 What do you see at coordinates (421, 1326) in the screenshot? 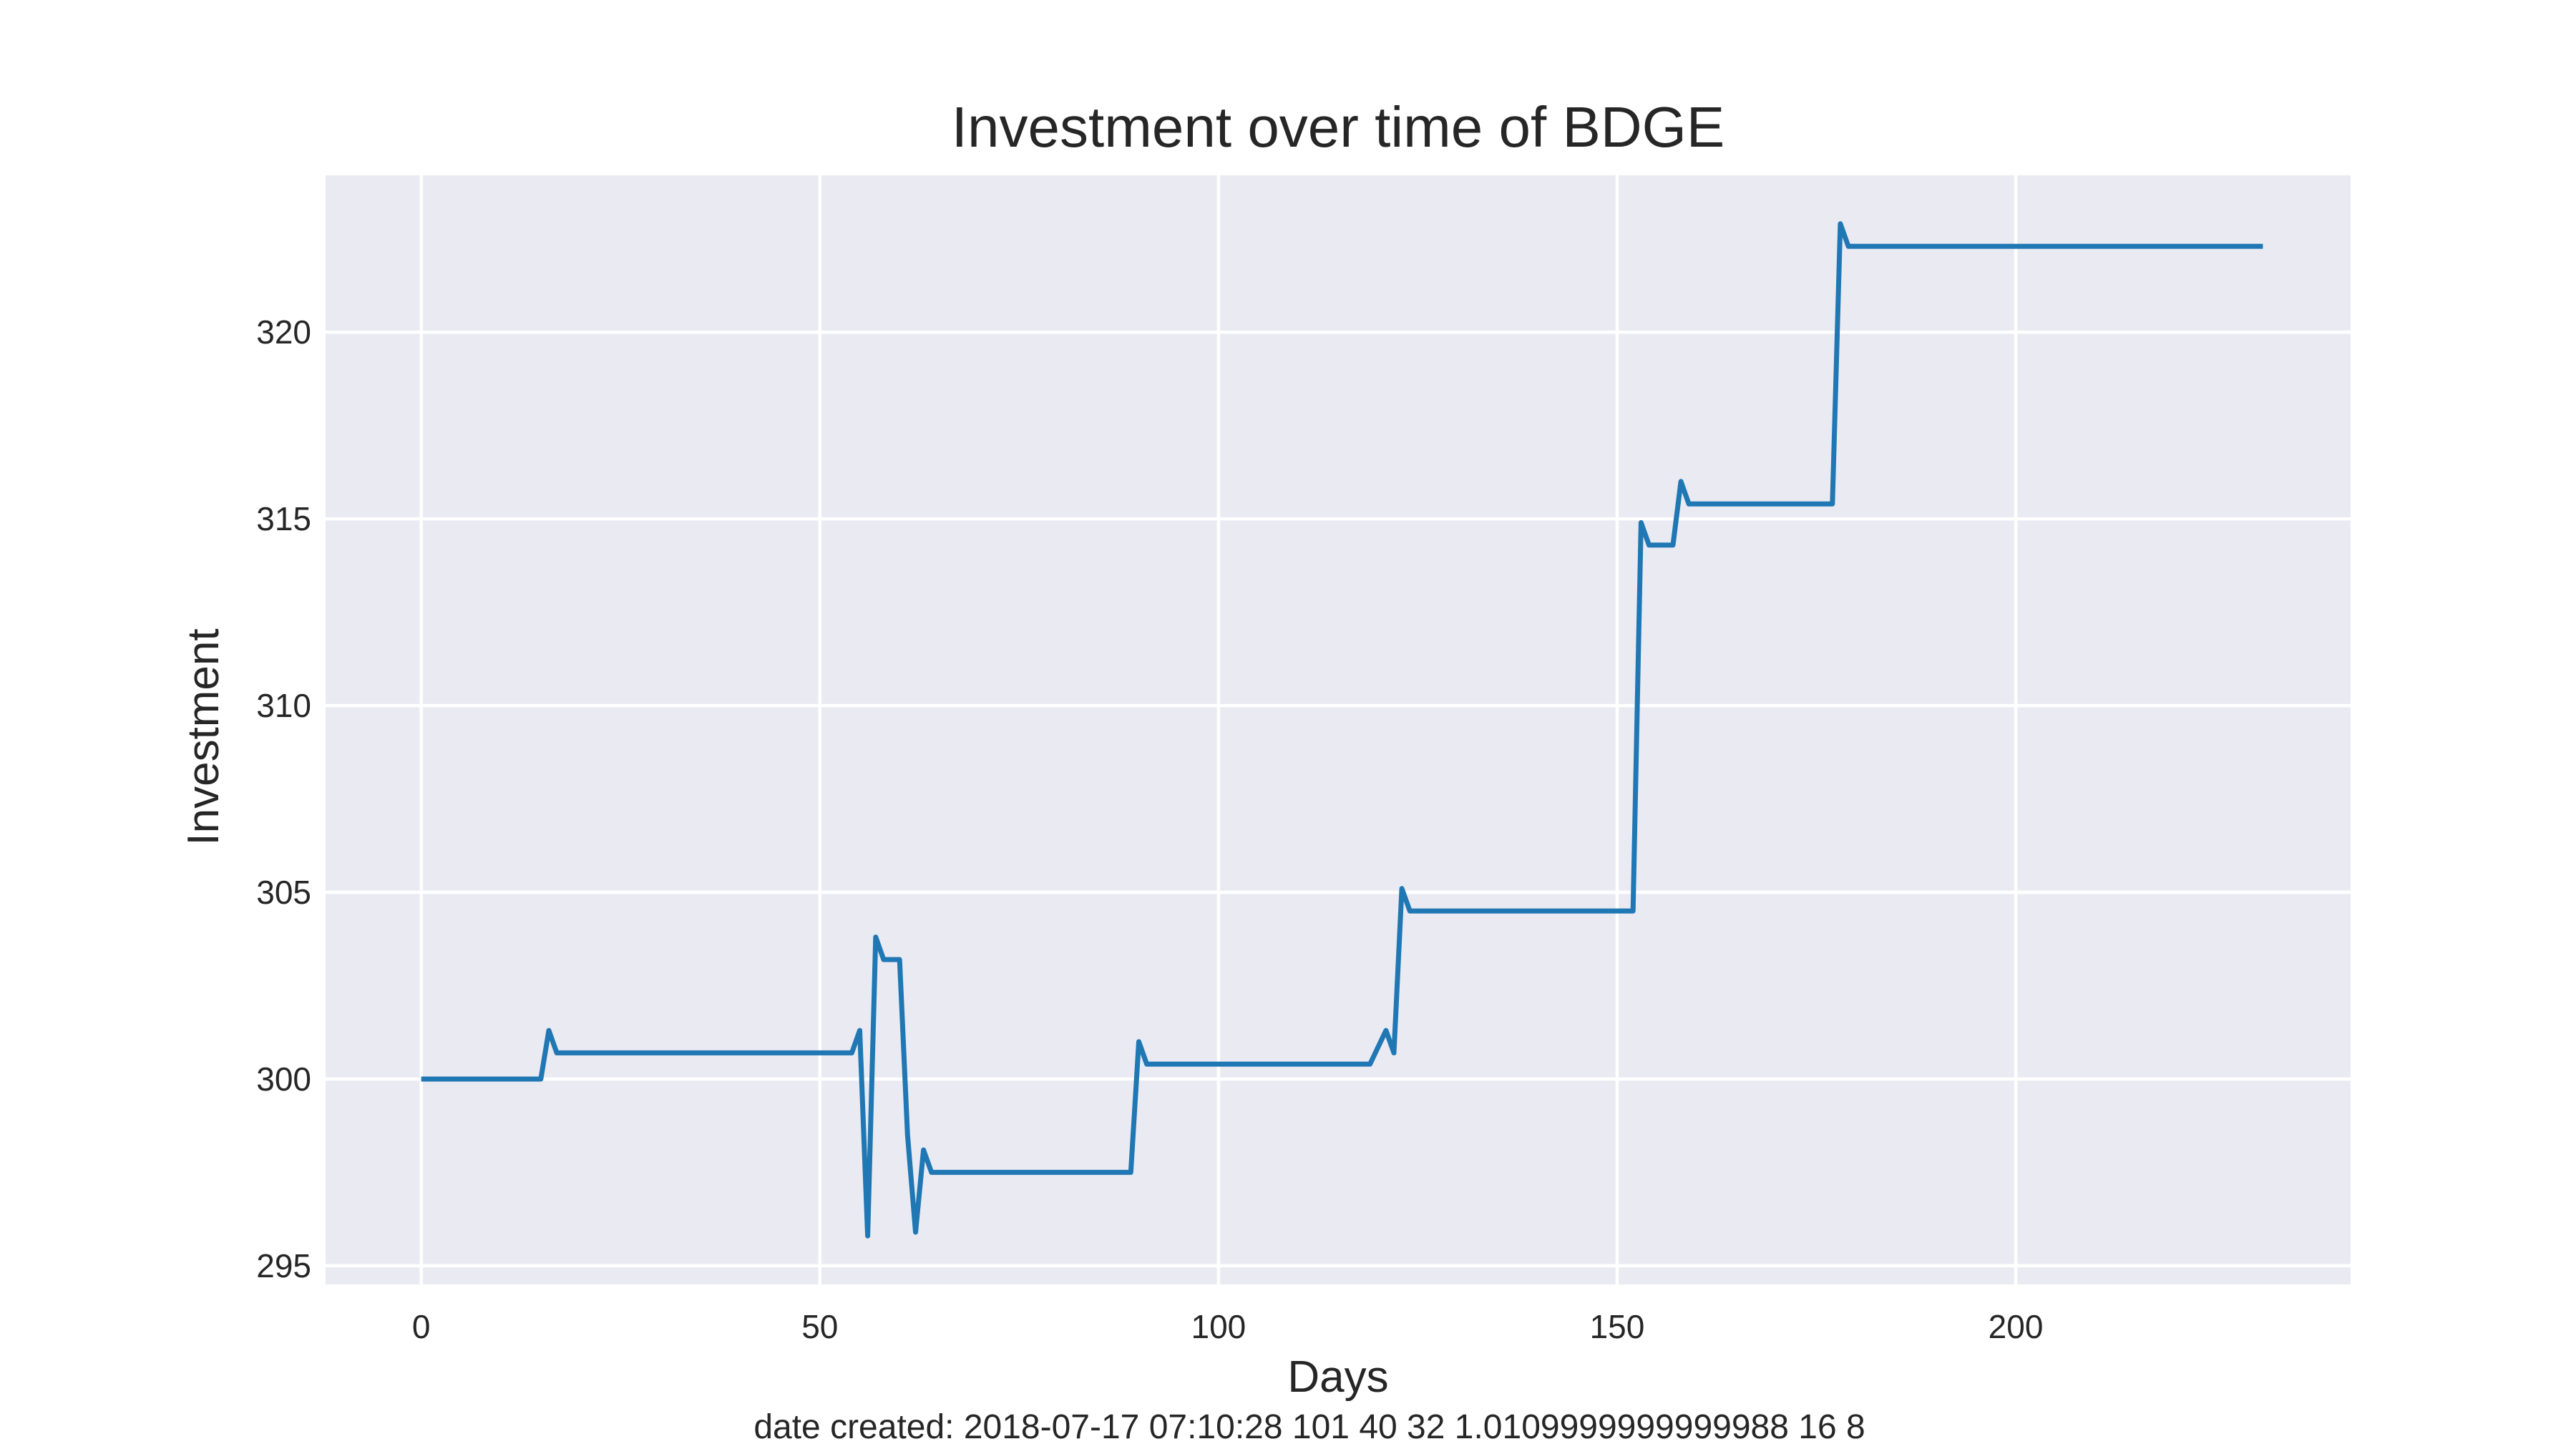
I see `x-tick-label: 0` at bounding box center [421, 1326].